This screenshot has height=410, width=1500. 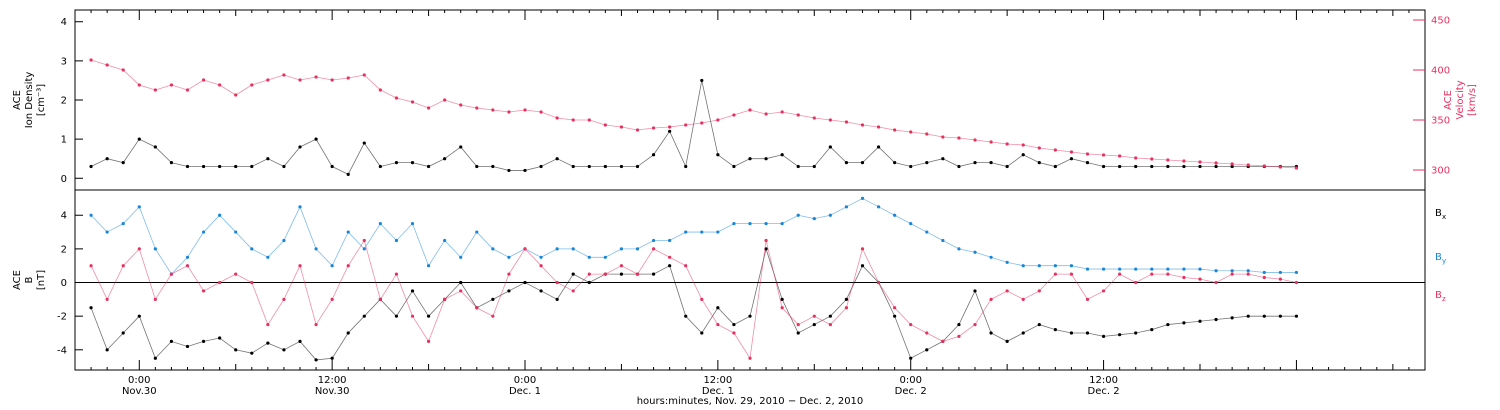 What do you see at coordinates (64, 283) in the screenshot?
I see `field-tick-label: 0` at bounding box center [64, 283].